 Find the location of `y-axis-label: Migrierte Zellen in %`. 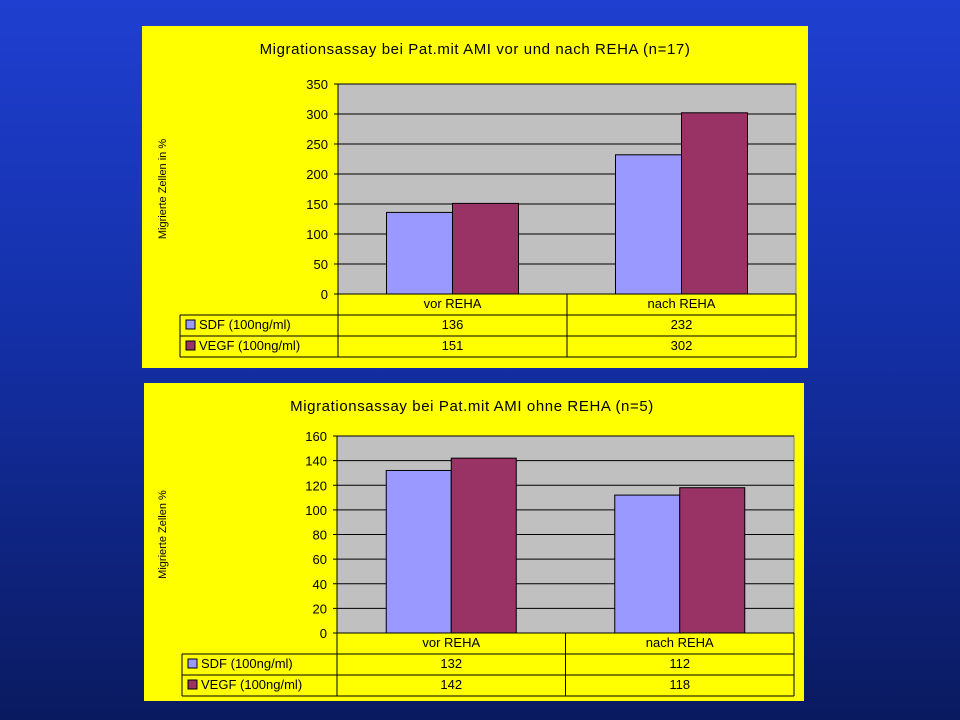

y-axis-label: Migrierte Zellen in % is located at coordinates (163, 189).